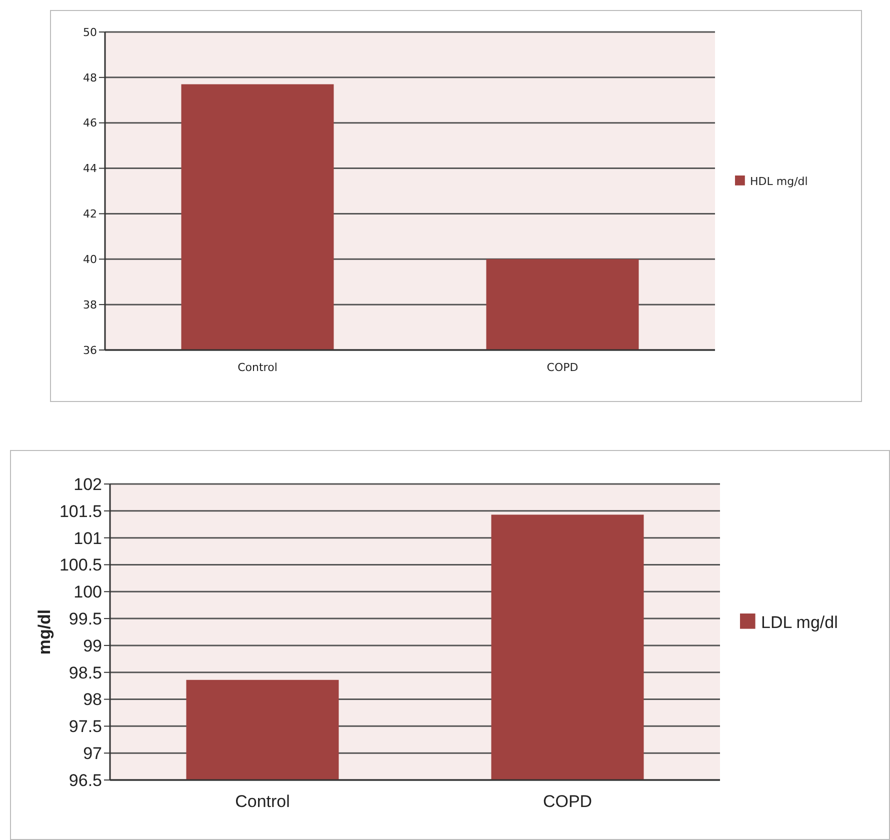  What do you see at coordinates (90, 350) in the screenshot?
I see `y-tick-label: 36` at bounding box center [90, 350].